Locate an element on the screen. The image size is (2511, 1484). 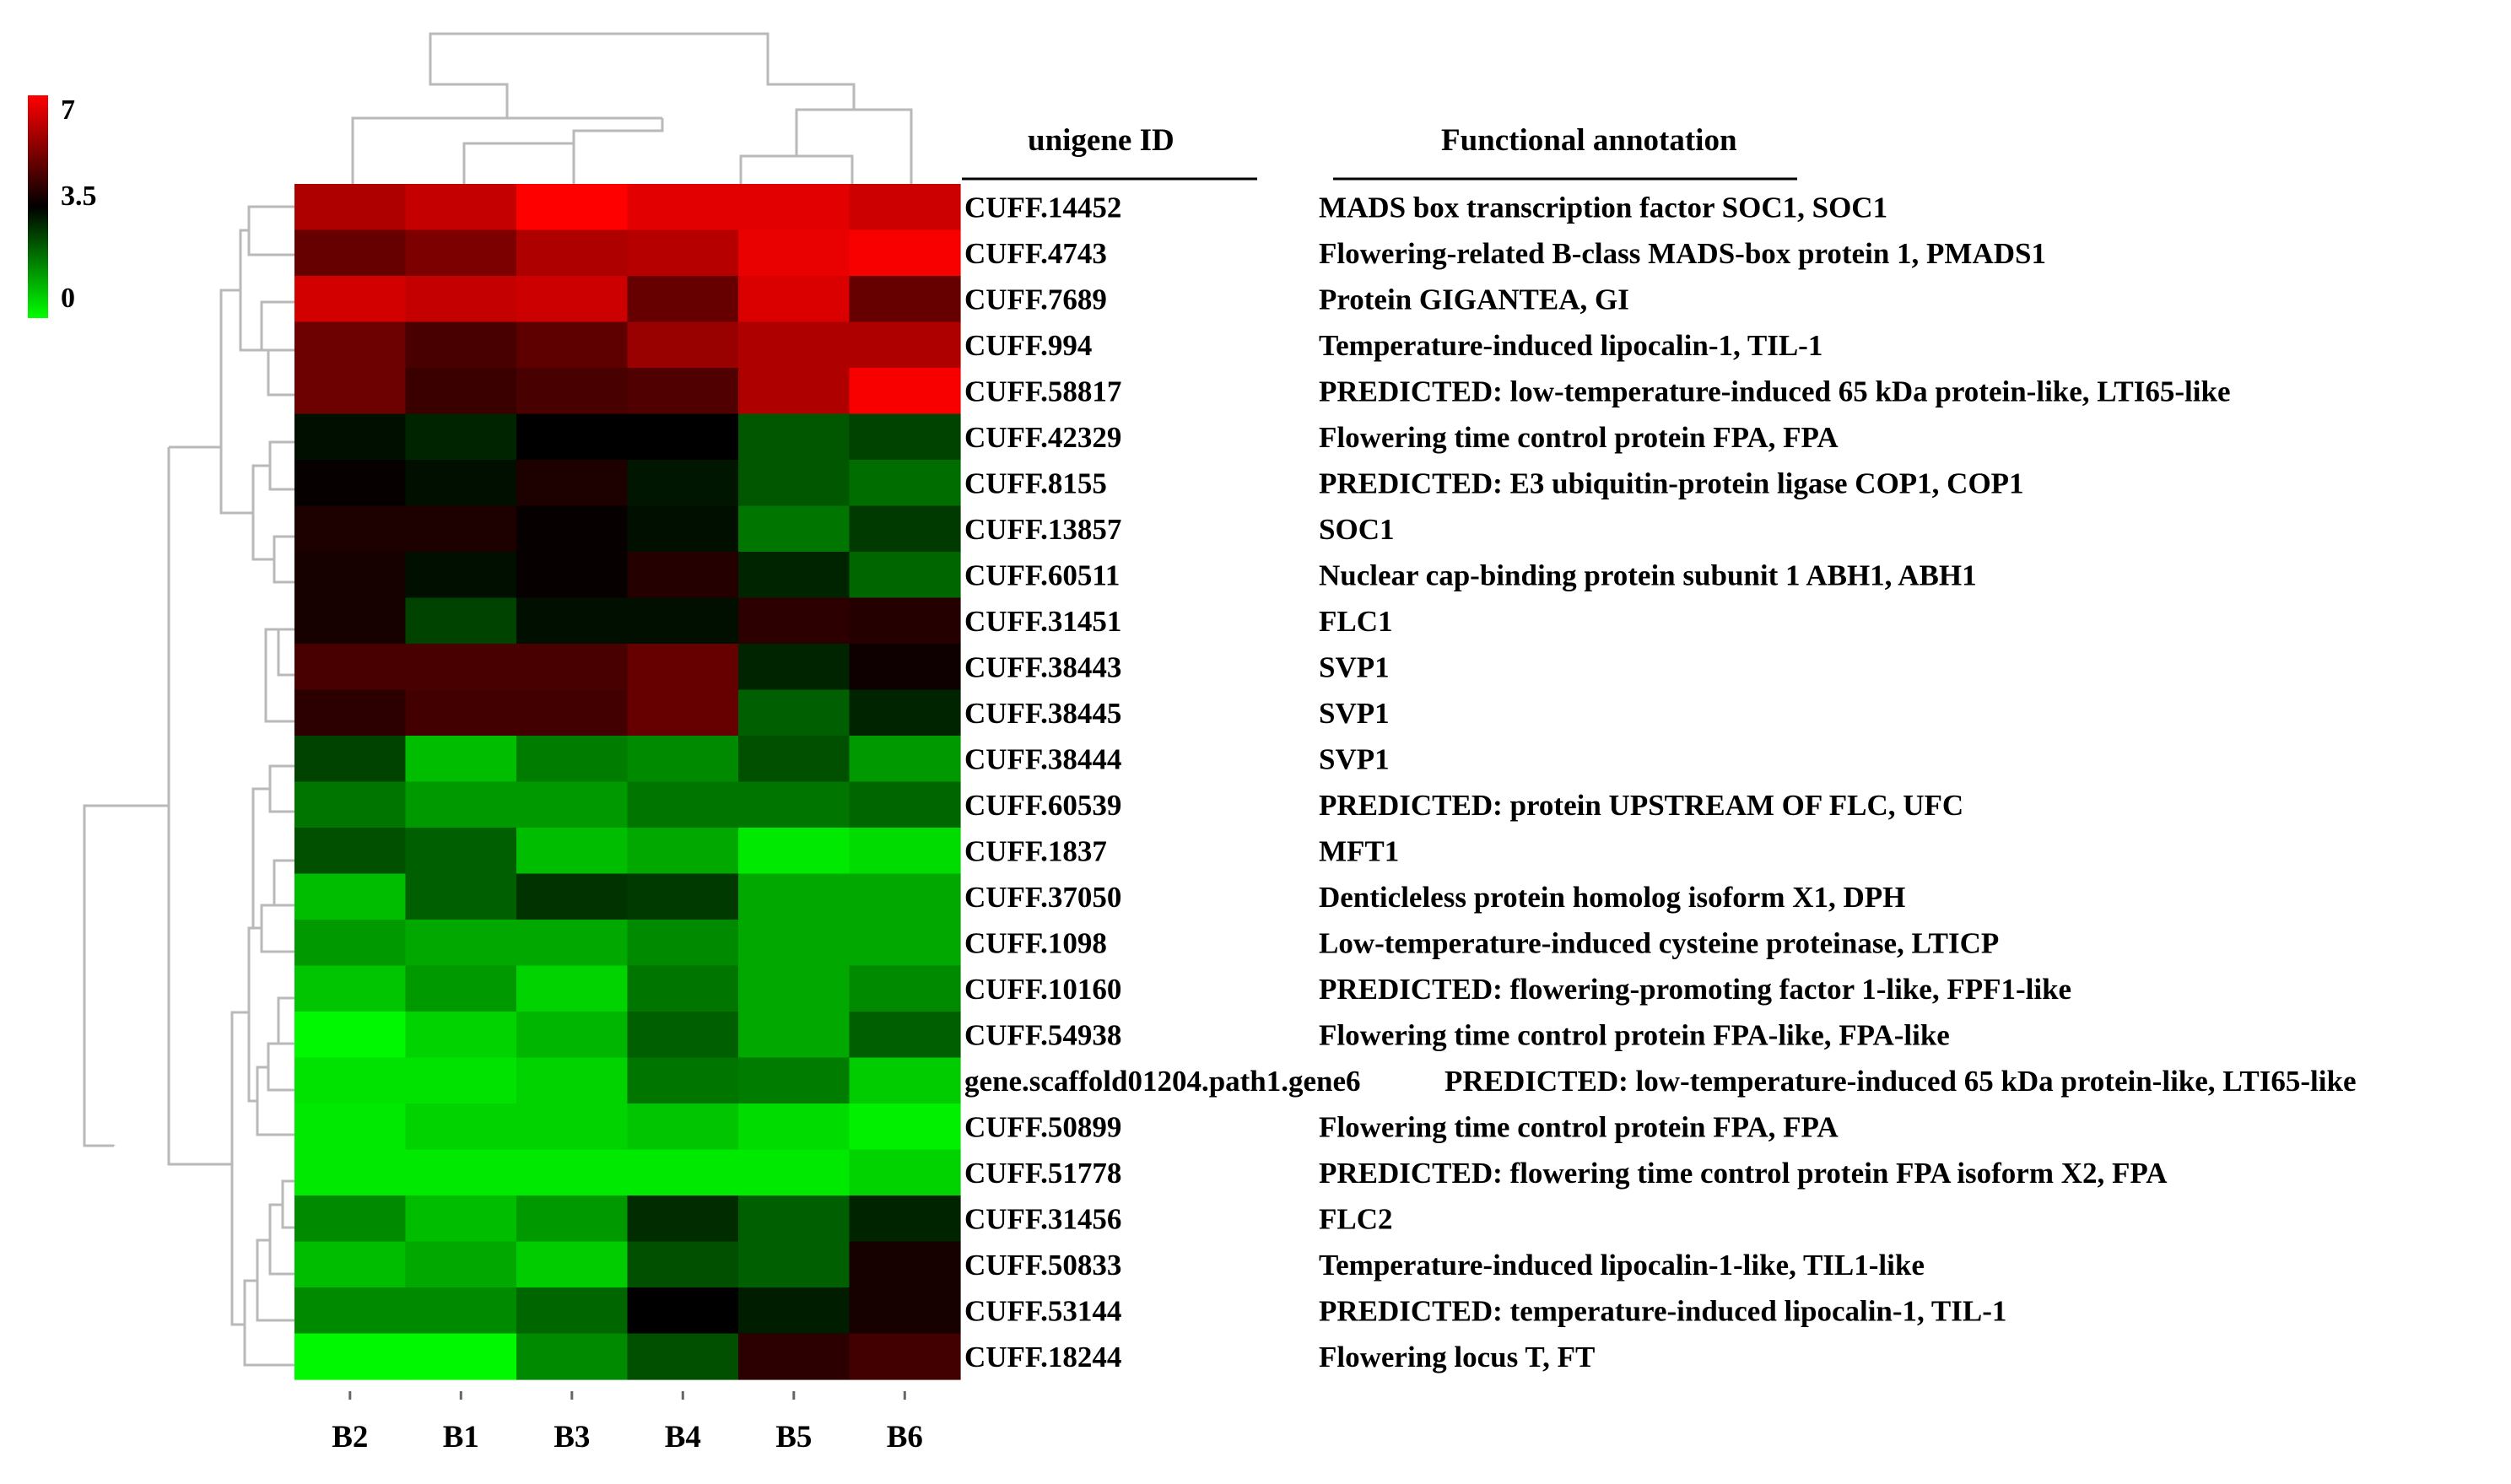
gene-id-label: CUFF.38443 is located at coordinates (1042, 666).